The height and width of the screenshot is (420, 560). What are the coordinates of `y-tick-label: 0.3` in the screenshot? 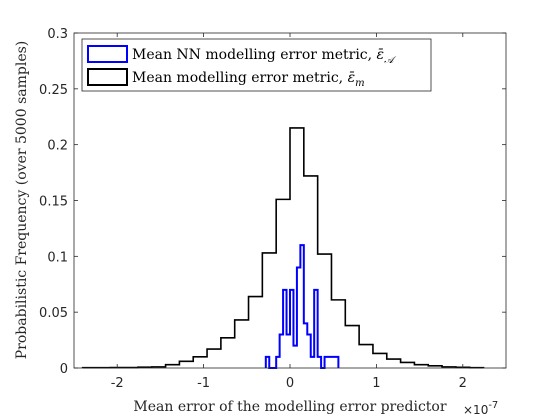 It's located at (57, 34).